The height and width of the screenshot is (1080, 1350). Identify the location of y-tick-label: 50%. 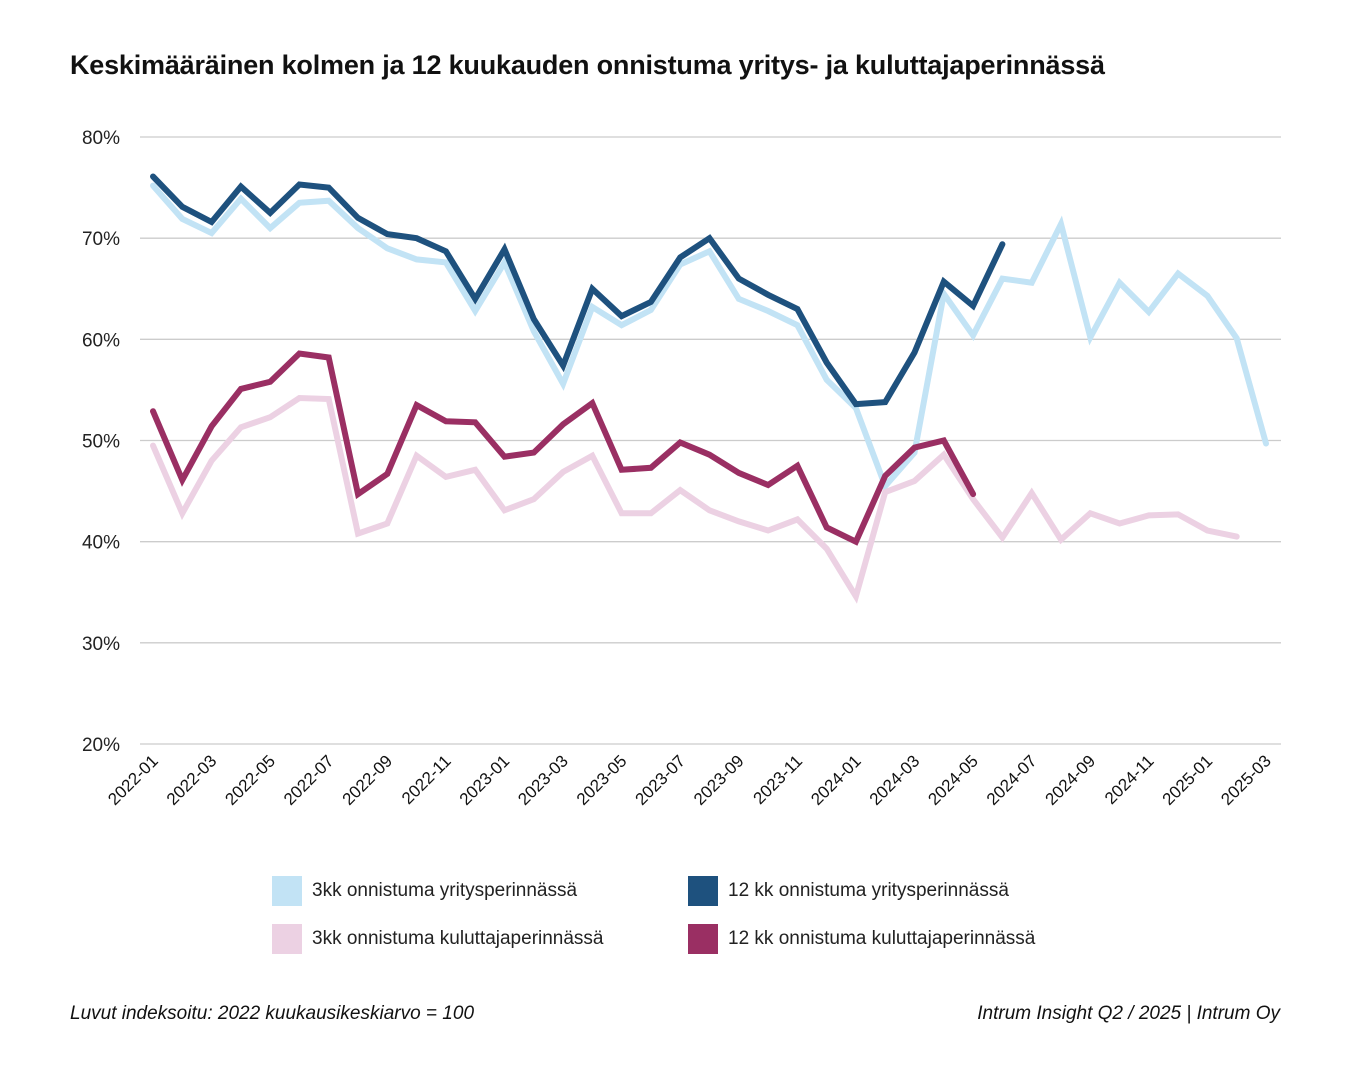
(101, 442).